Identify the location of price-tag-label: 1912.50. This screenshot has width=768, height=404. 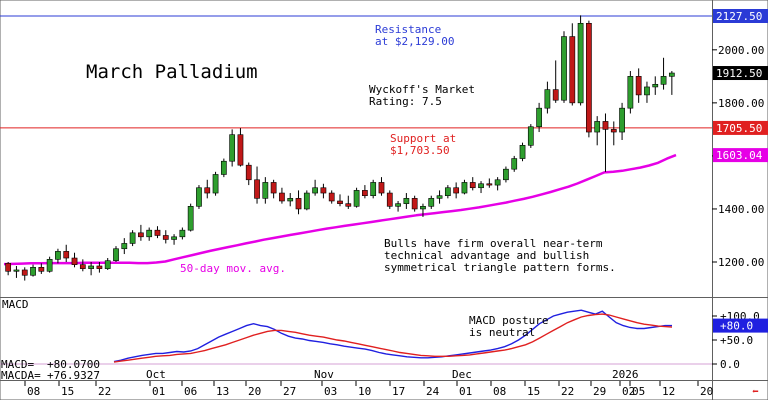
(739, 73).